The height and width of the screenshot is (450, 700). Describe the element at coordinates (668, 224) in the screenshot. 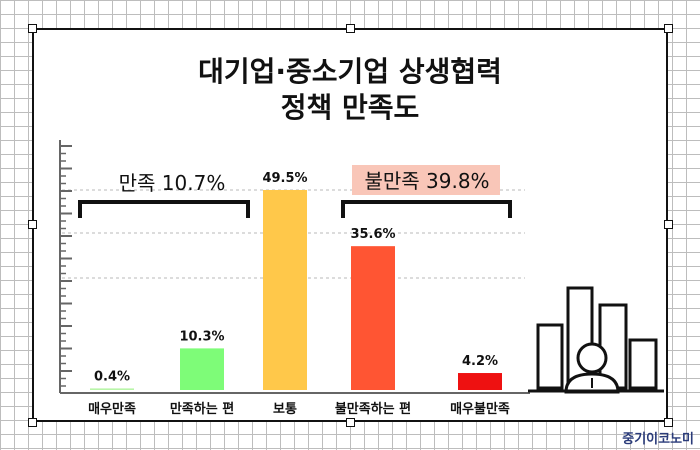

I see `resize-handle-middle-right` at that location.